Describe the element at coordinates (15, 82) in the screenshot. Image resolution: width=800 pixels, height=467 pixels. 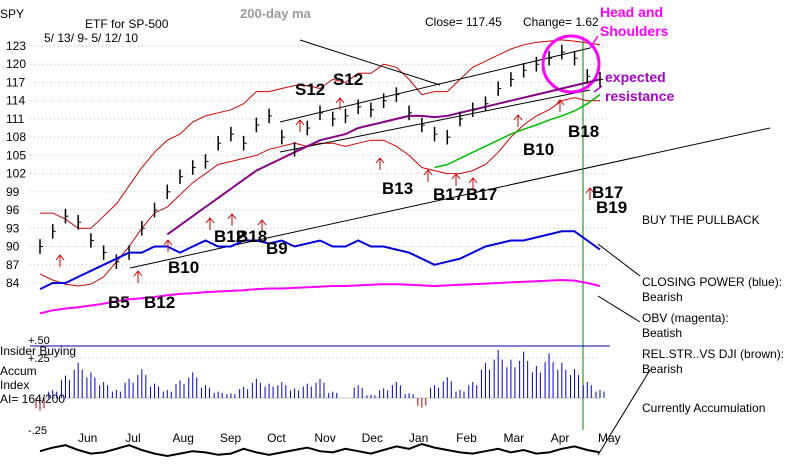
I see `y-tick-label: 117` at that location.